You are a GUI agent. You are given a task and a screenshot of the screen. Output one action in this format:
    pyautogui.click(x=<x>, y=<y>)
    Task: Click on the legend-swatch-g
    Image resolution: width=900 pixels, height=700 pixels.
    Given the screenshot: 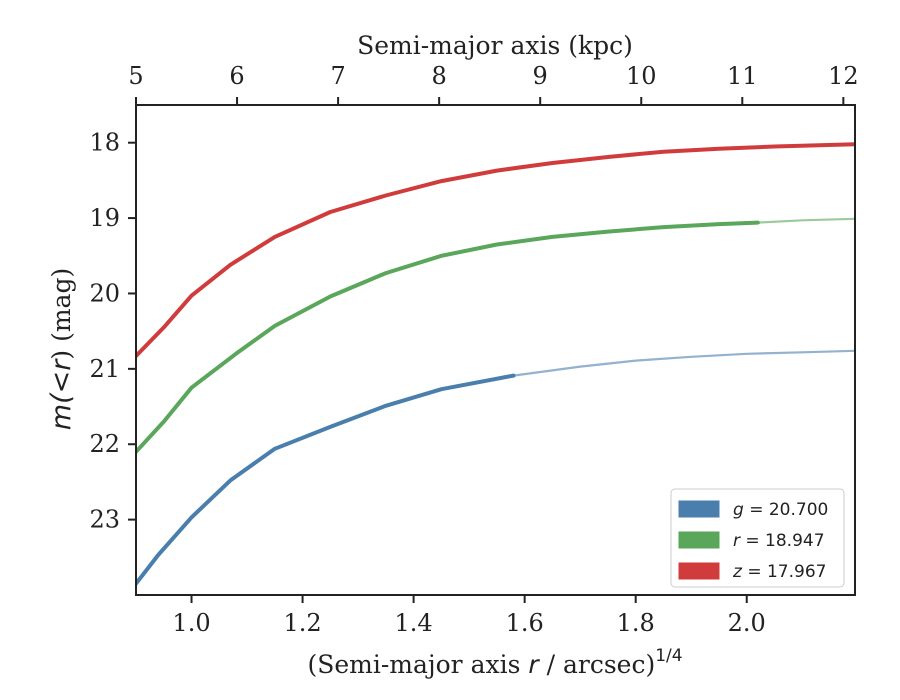 What is the action you would take?
    pyautogui.click(x=699, y=509)
    